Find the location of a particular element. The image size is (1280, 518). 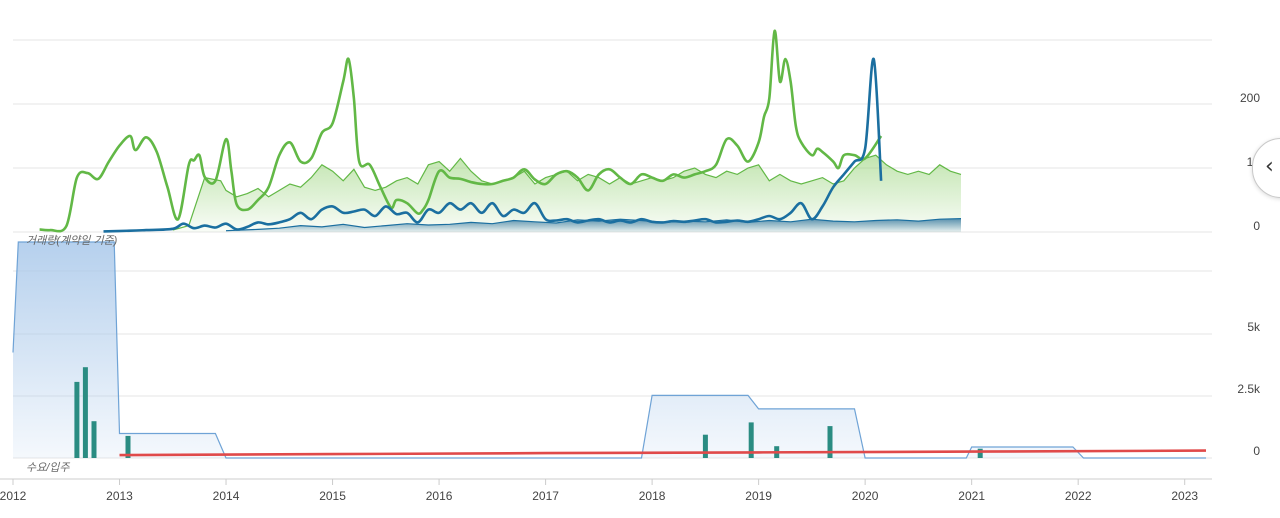

demand-line-layer is located at coordinates (663, 453).